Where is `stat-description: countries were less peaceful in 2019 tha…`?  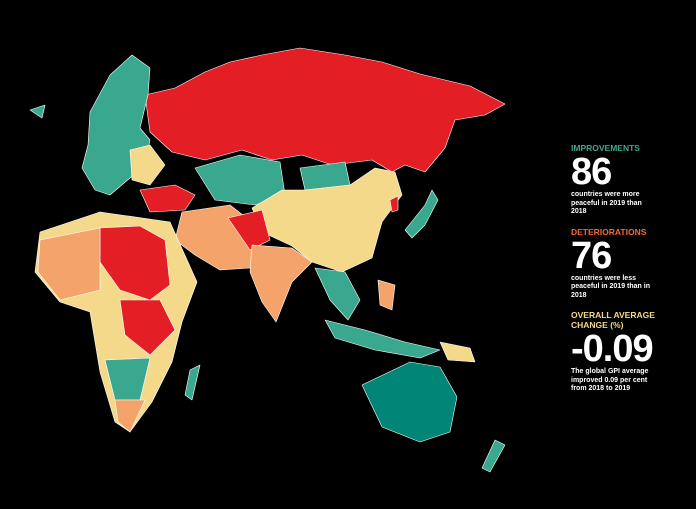 stat-description: countries were less peaceful in 2019 tha… is located at coordinates (610, 286).